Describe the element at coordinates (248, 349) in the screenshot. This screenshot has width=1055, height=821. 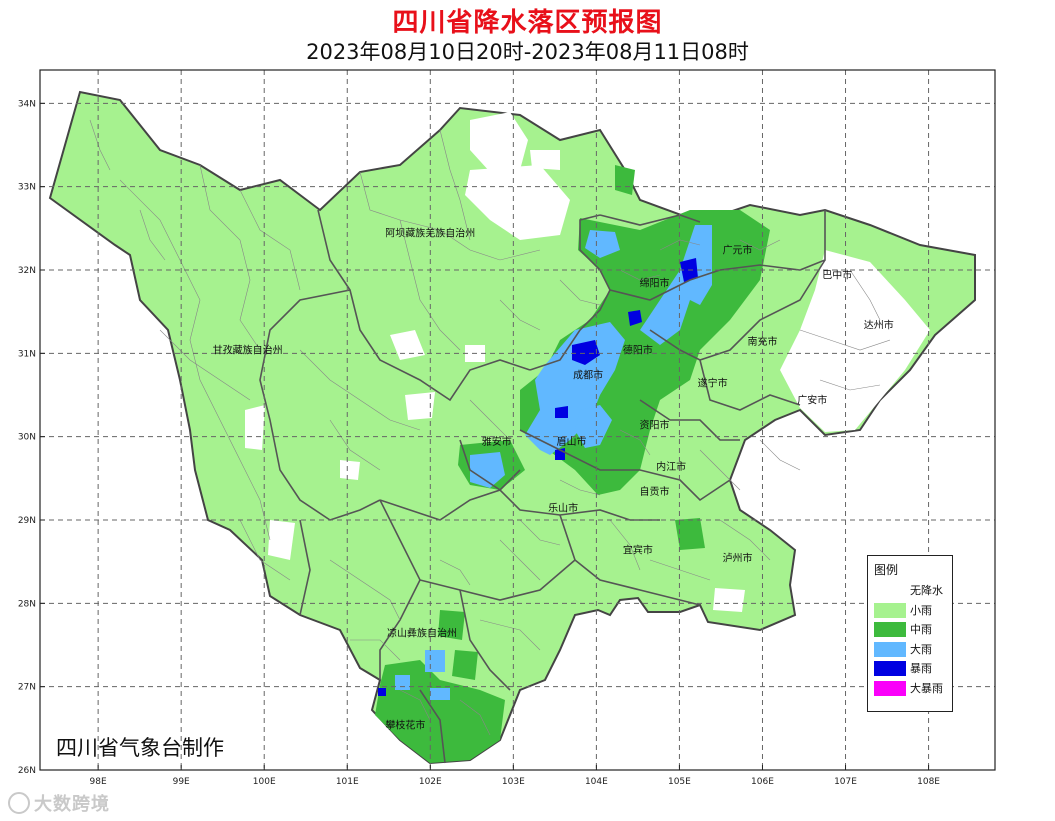
I see `city-label: 甘孜藏族自治州` at that location.